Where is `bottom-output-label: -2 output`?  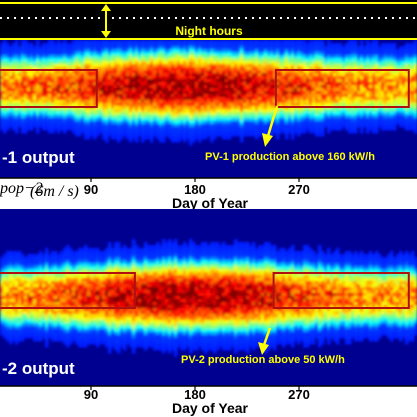
bottom-output-label: -2 output is located at coordinates (38, 368).